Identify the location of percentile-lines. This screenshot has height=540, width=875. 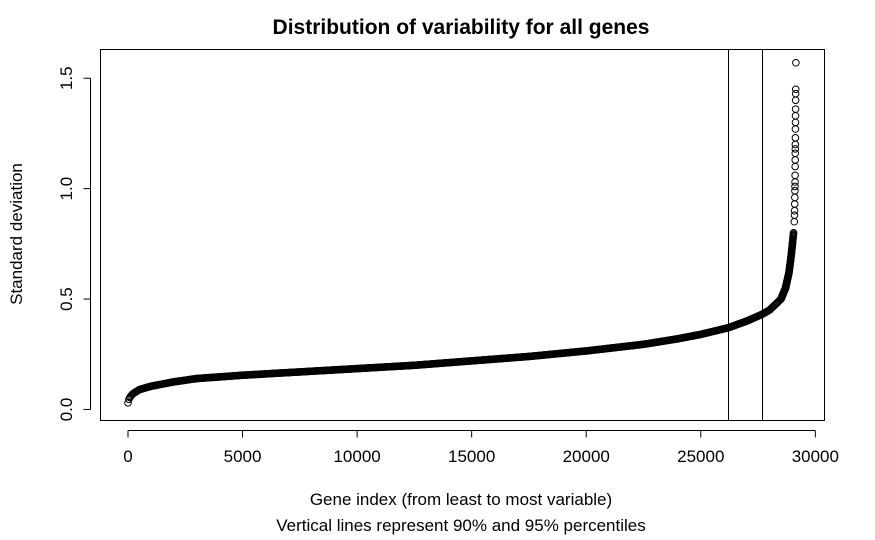
(745, 235).